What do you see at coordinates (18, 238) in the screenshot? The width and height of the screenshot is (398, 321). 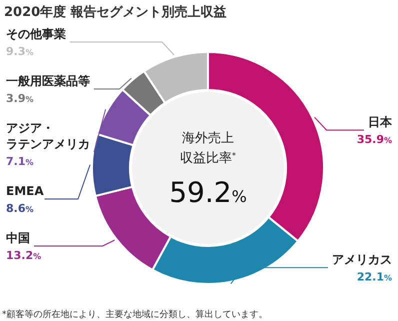 I see `slice-label: 中国` at bounding box center [18, 238].